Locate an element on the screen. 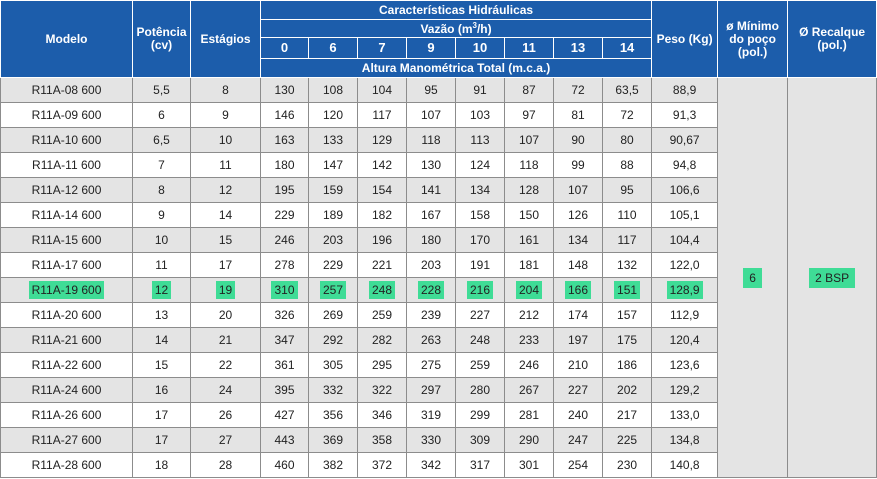  cell-altura: 189 is located at coordinates (333, 215).